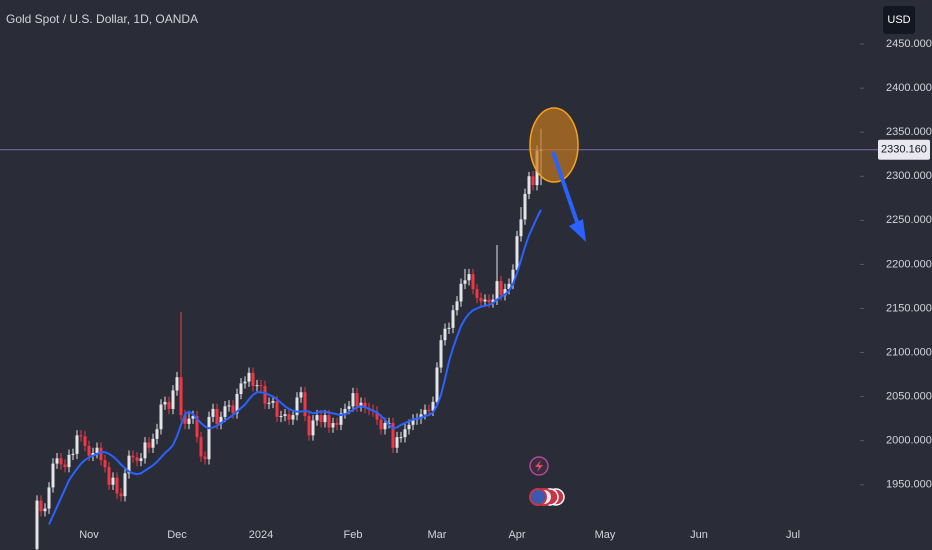  What do you see at coordinates (909, 441) in the screenshot?
I see `y-tick-label: 2000.000` at bounding box center [909, 441].